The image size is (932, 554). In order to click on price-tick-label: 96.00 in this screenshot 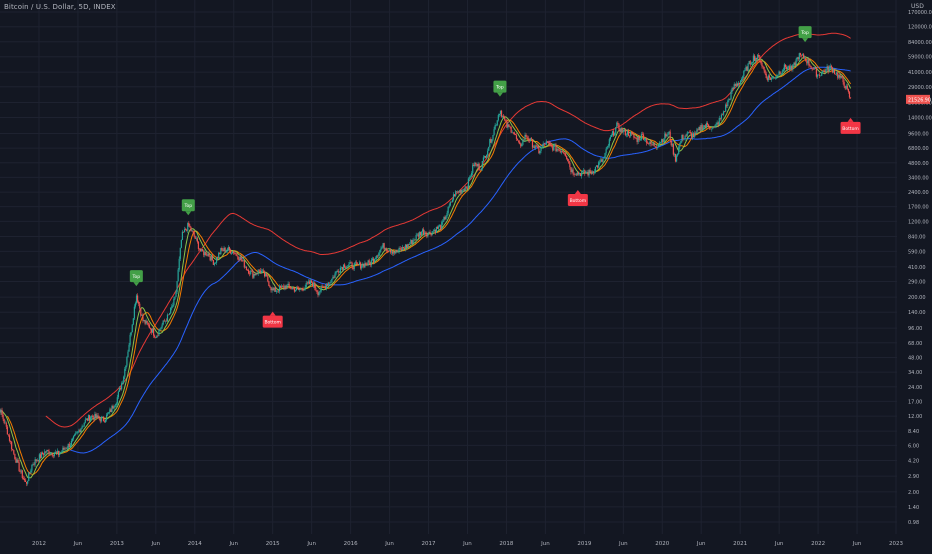, I will do `click(915, 329)`.